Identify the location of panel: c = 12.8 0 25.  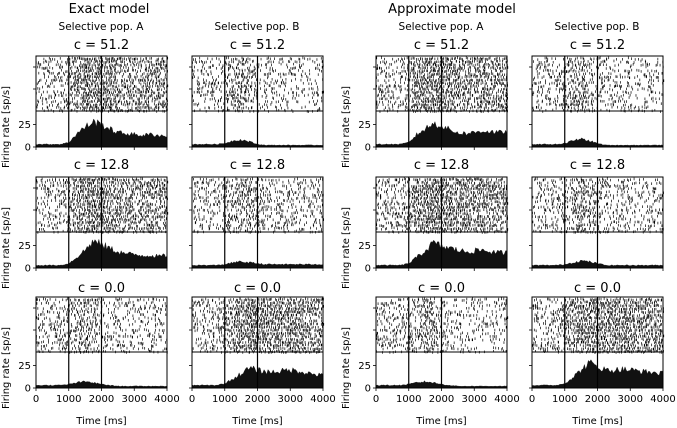
(93, 216).